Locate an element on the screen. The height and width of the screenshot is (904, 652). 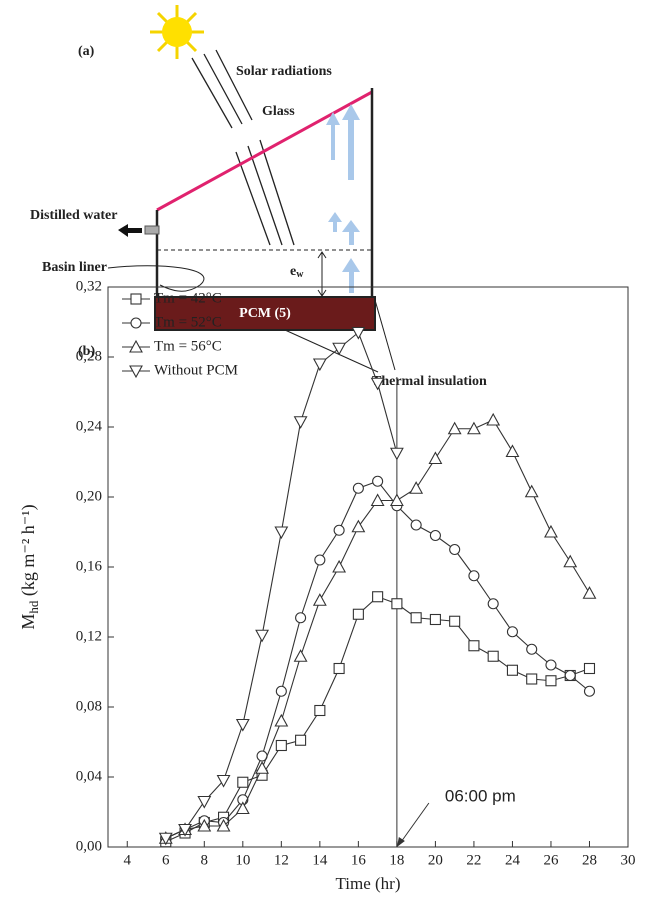
label: Thermal insulation is located at coordinates (429, 381).